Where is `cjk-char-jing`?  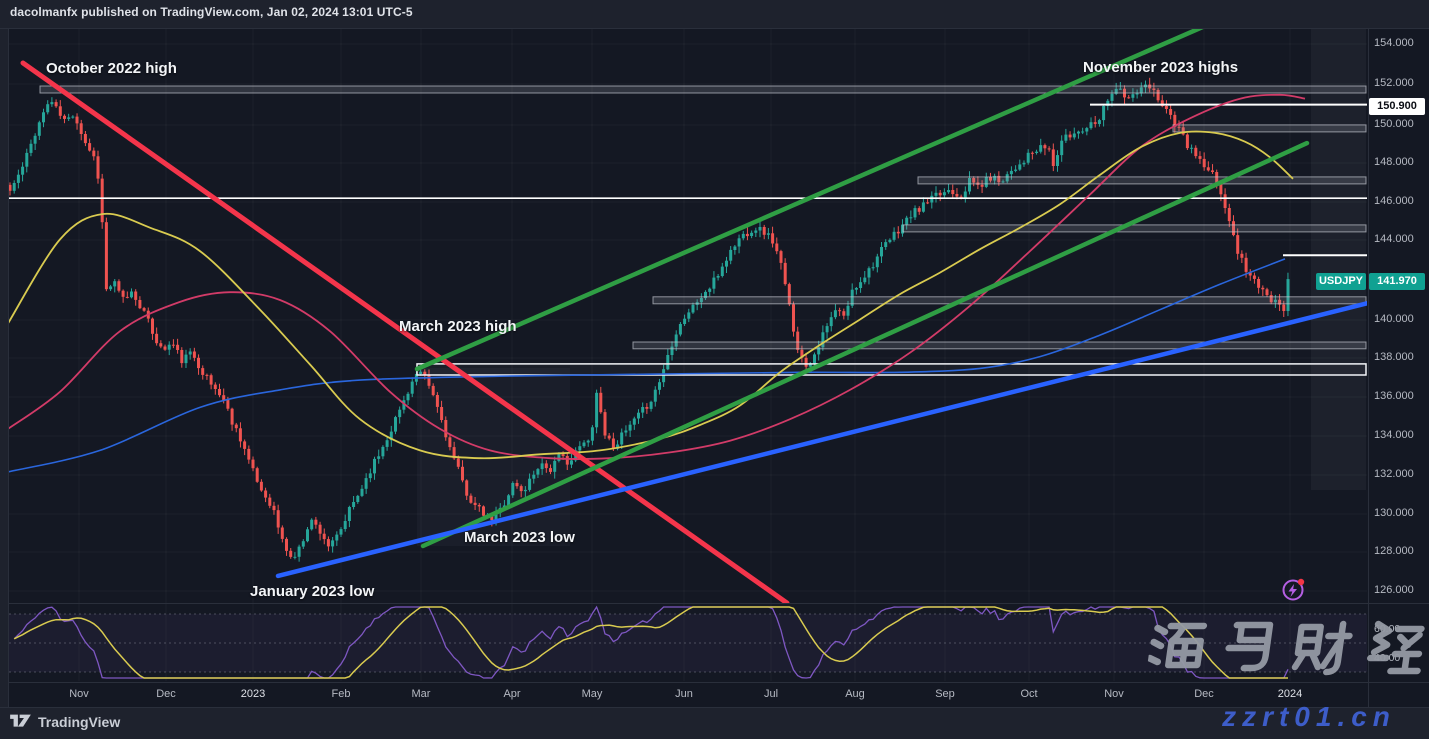
cjk-char-jing is located at coordinates (1396, 647).